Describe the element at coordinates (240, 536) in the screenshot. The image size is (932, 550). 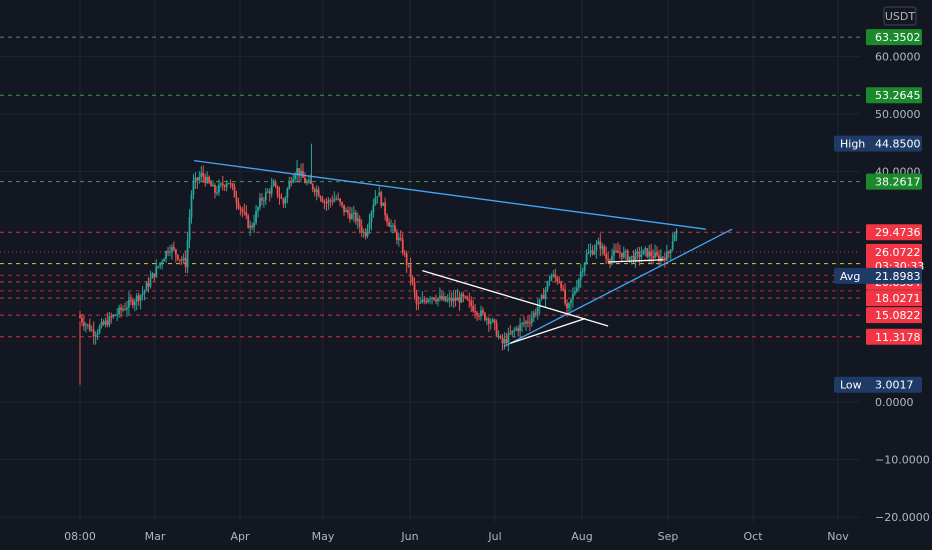
I see `time-tick-label: Apr` at that location.